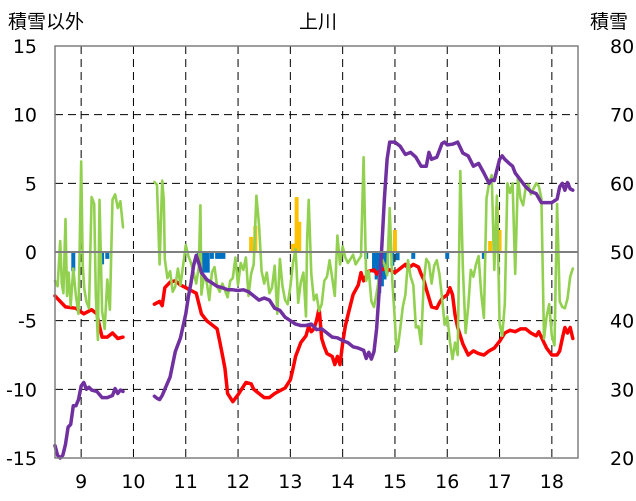 The height and width of the screenshot is (501, 636). I want to click on x-tick-label: 10, so click(133, 482).